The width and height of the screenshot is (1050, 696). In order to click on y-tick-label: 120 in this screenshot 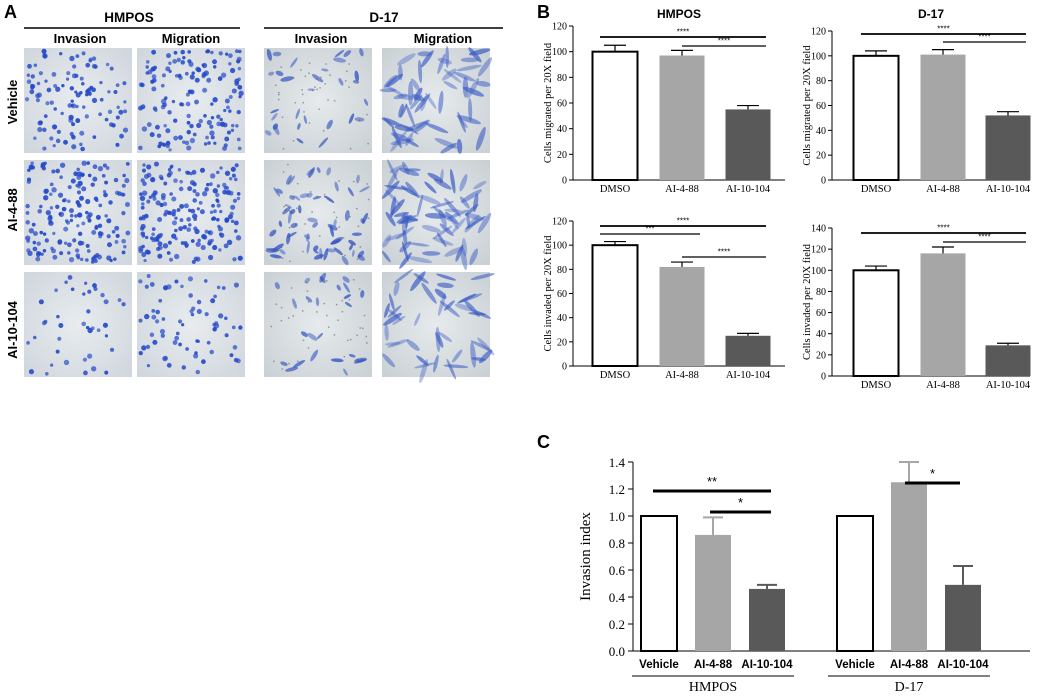, I will do `click(559, 27)`.